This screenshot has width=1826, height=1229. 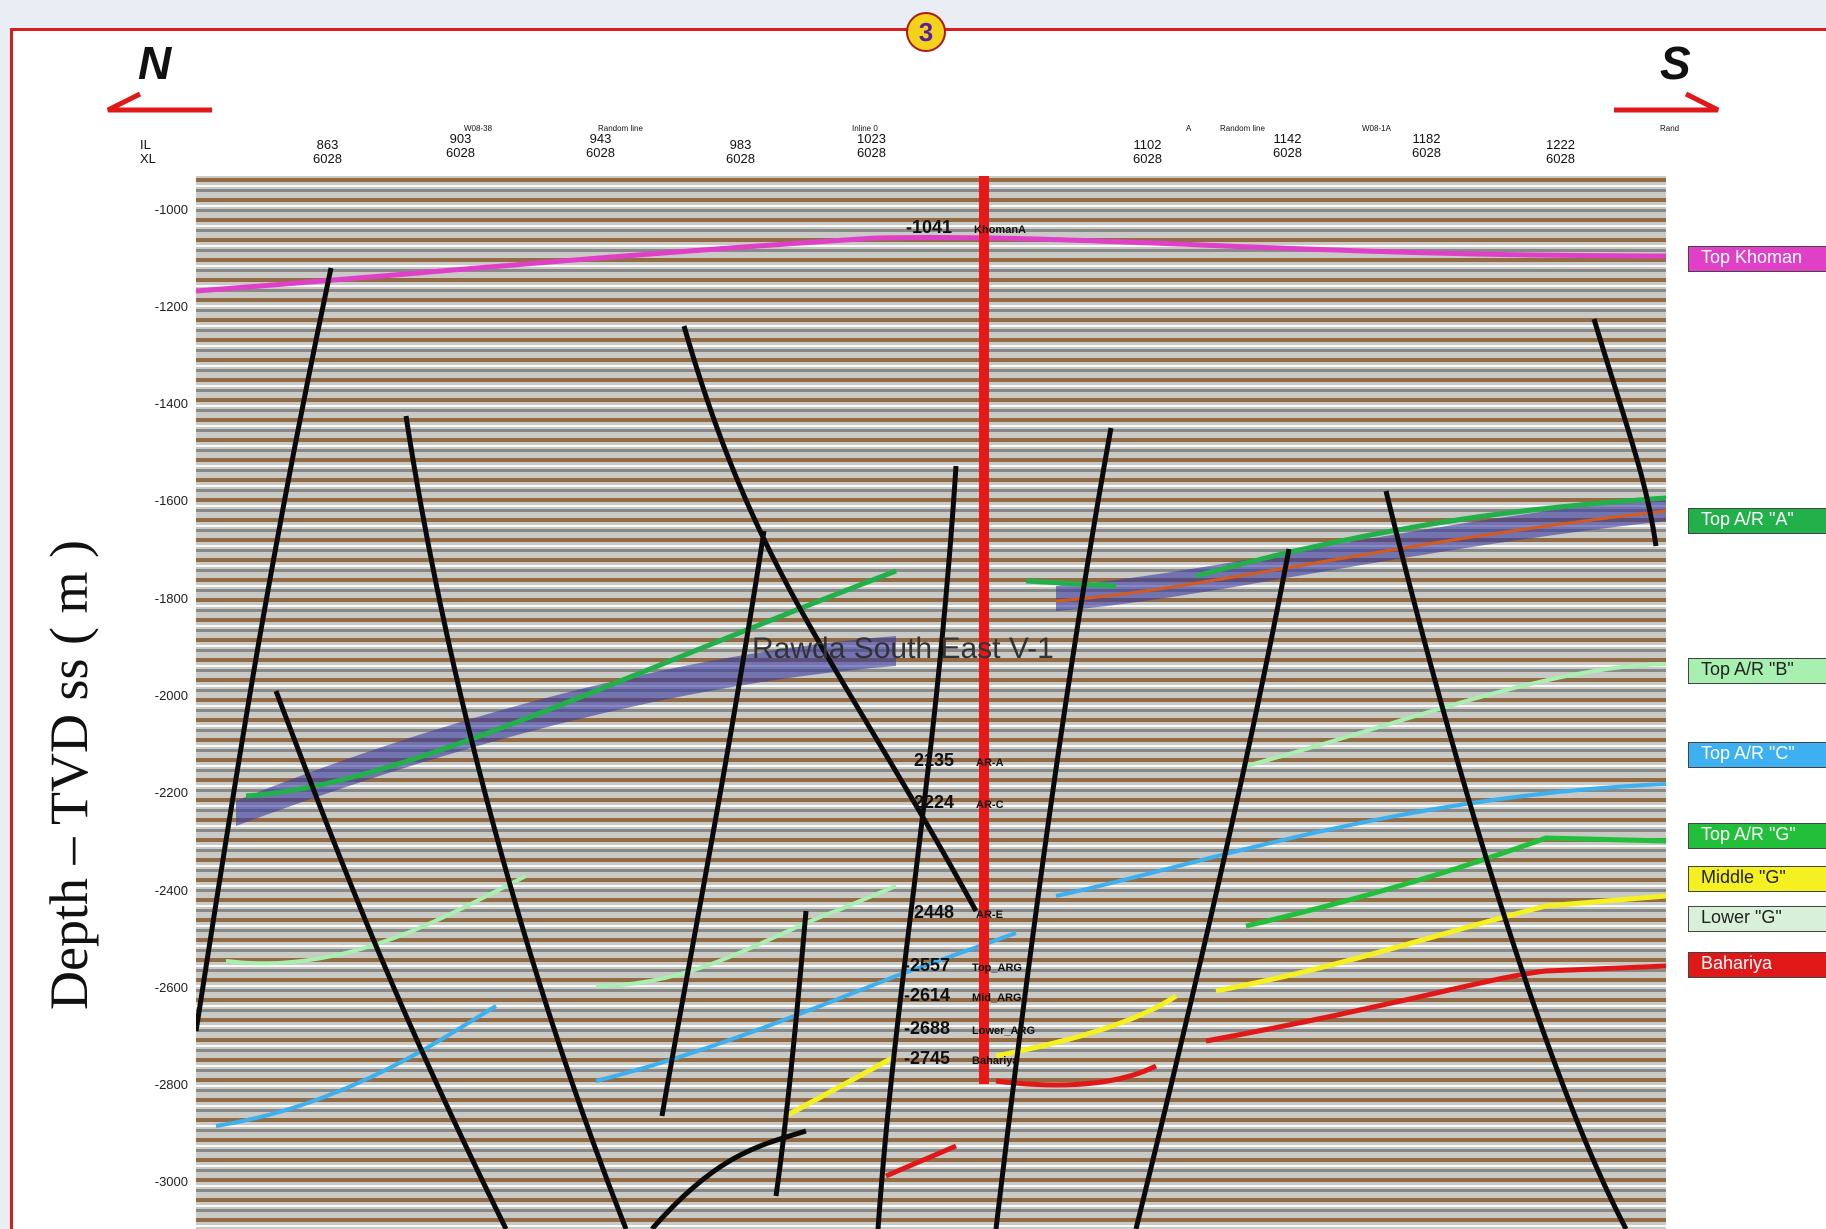 I want to click on well-pick: 2448 AR-E, so click(x=958, y=912).